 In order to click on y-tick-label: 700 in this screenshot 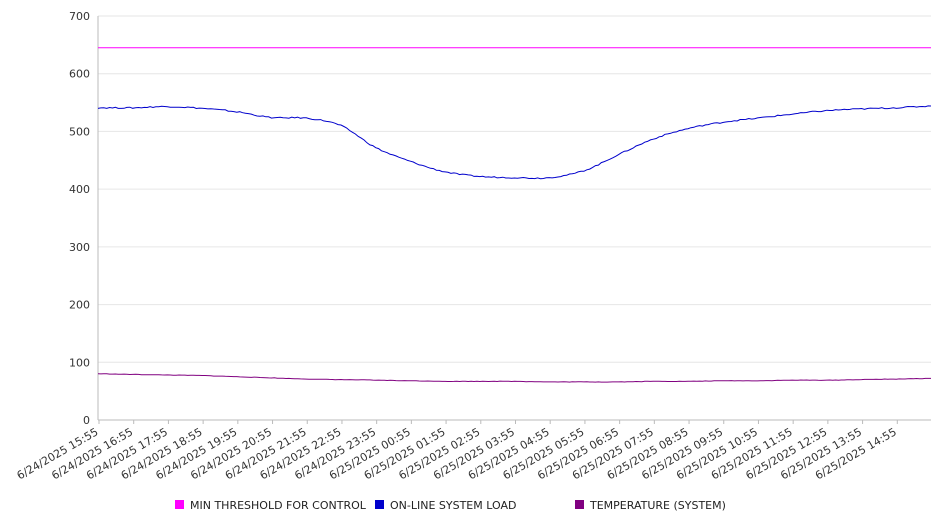, I will do `click(79, 16)`.